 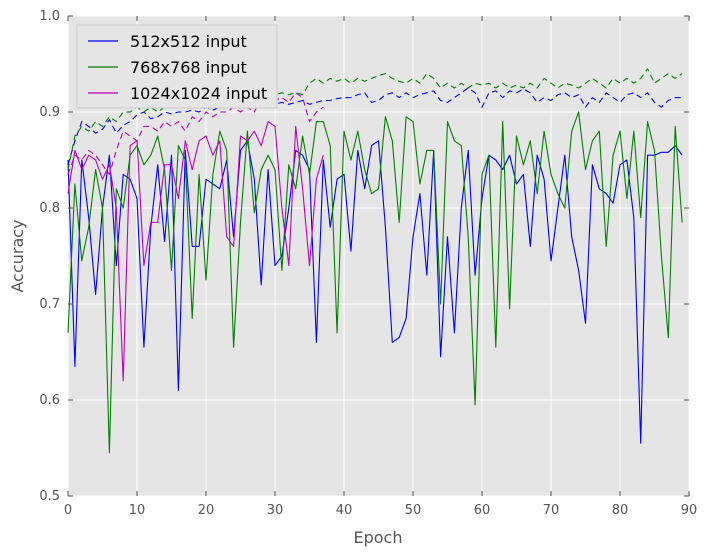 What do you see at coordinates (206, 510) in the screenshot?
I see `x-tick-label: 20` at bounding box center [206, 510].